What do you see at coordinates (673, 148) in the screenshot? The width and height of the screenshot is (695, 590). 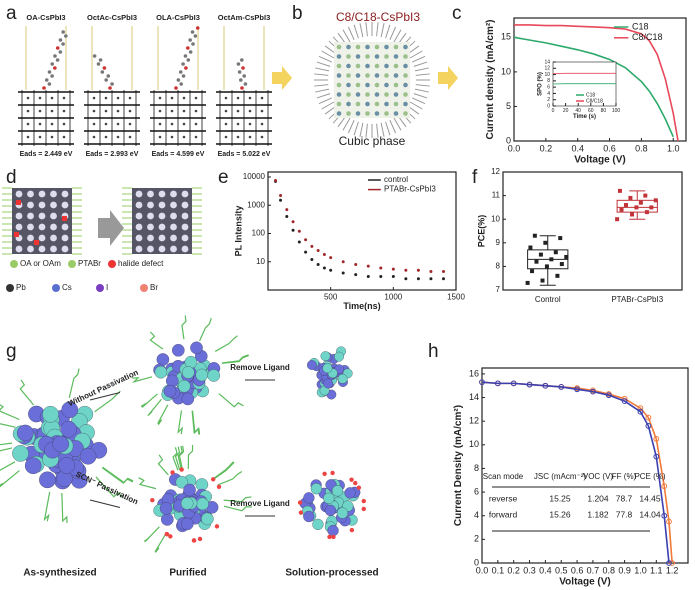 I see `x-tick-label: 1.0` at bounding box center [673, 148].